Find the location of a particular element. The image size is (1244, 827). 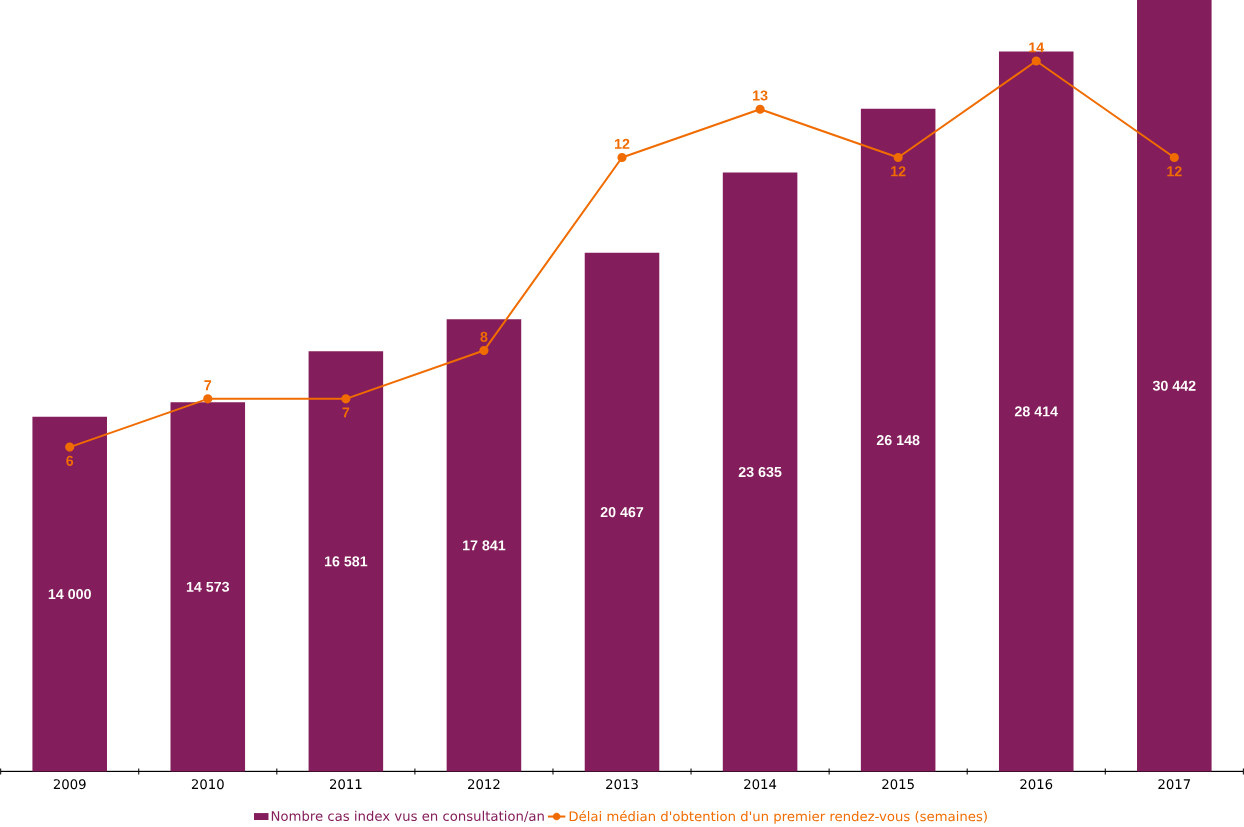

legend-label: Délai médian d'obtention d'un premier rendez-vous (semaines) is located at coordinates (778, 817).